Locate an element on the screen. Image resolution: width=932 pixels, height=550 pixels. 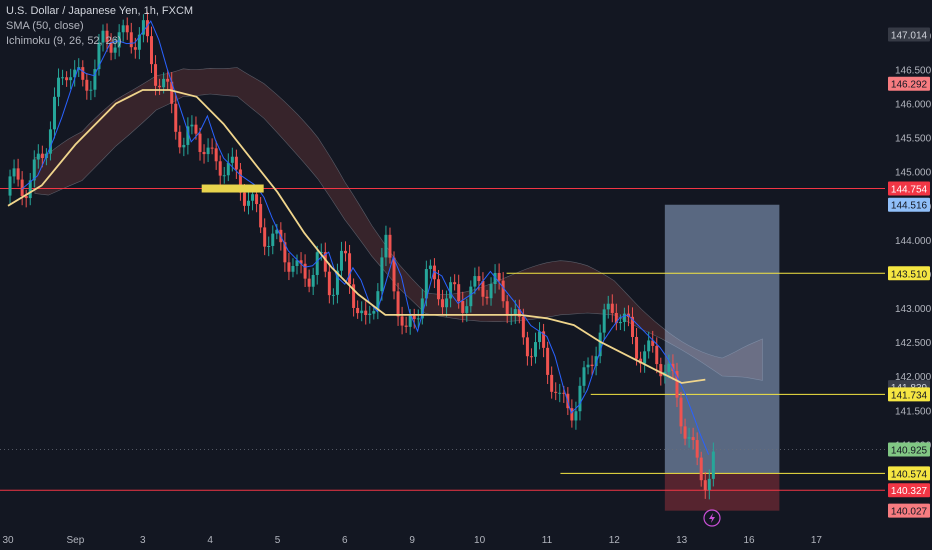
highlight-marker is located at coordinates (232, 188).